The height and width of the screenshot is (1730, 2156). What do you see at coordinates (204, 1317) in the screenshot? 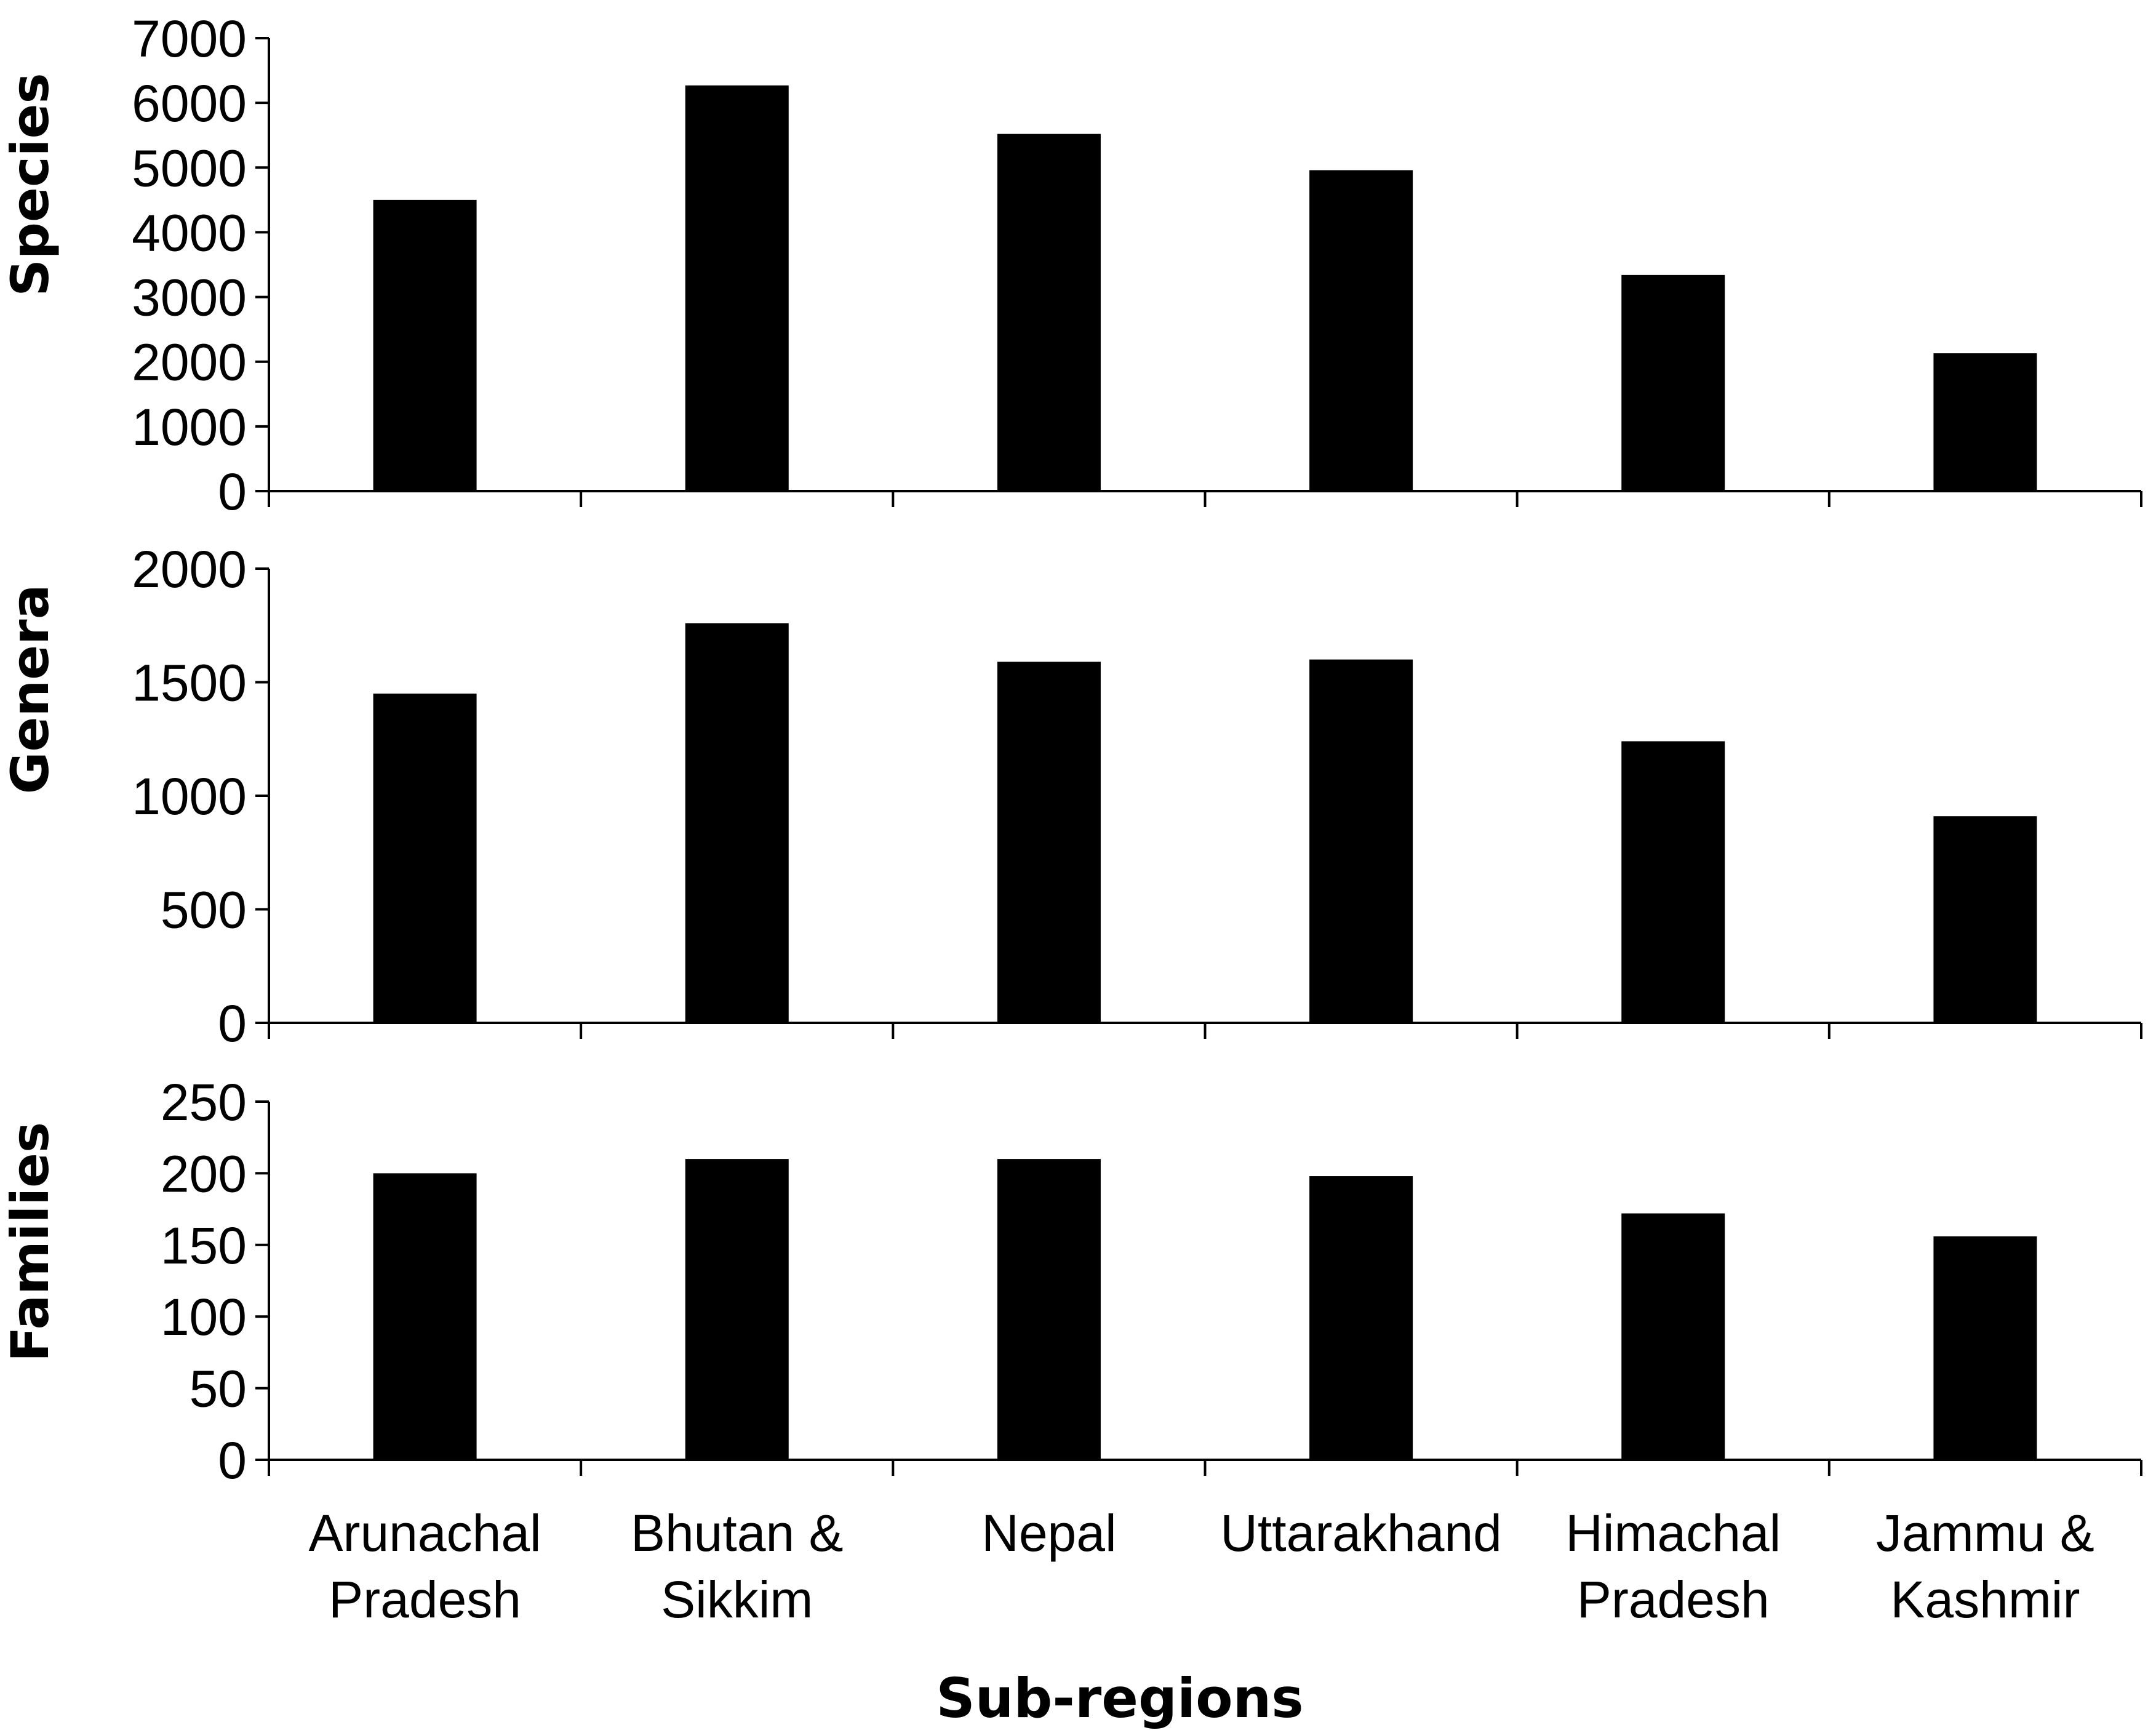
I see `y-tick-label: 100` at bounding box center [204, 1317].